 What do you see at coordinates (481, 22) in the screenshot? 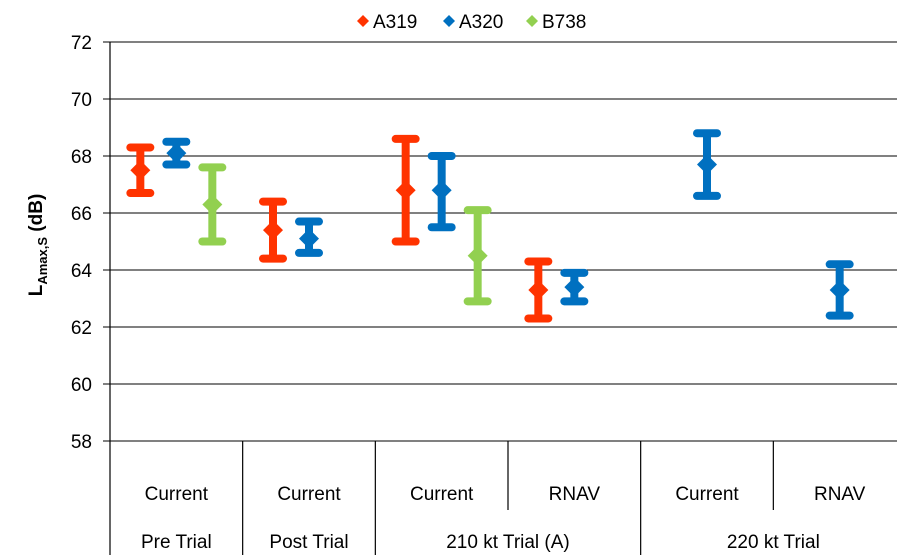
I see `legend-label-A320: A320` at bounding box center [481, 22].